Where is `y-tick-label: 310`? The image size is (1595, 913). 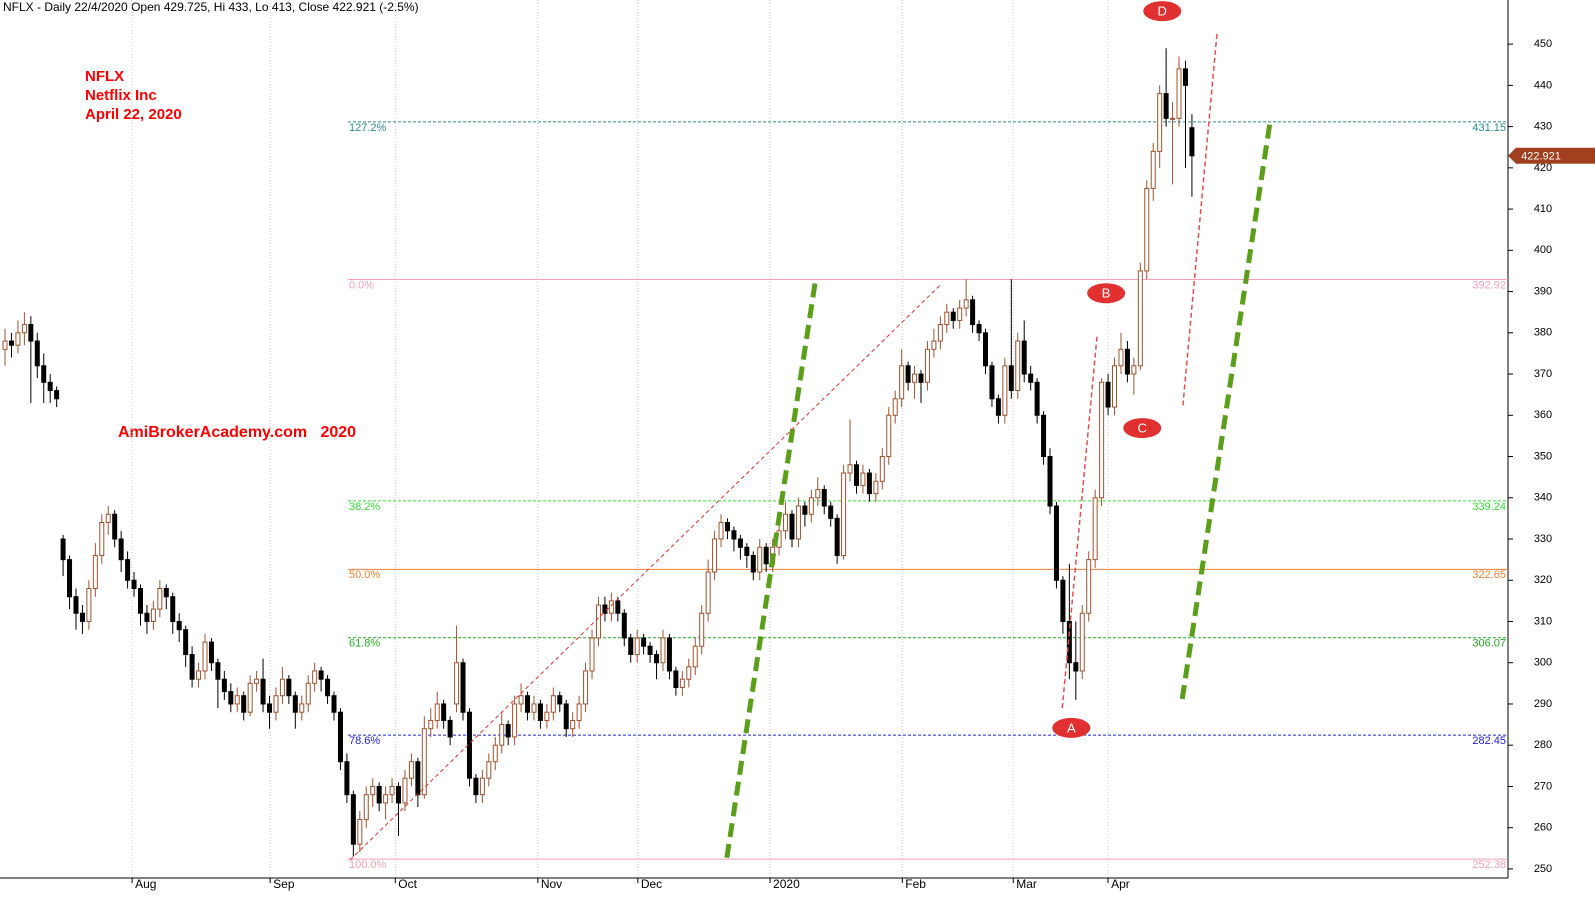 y-tick-label: 310 is located at coordinates (1543, 621).